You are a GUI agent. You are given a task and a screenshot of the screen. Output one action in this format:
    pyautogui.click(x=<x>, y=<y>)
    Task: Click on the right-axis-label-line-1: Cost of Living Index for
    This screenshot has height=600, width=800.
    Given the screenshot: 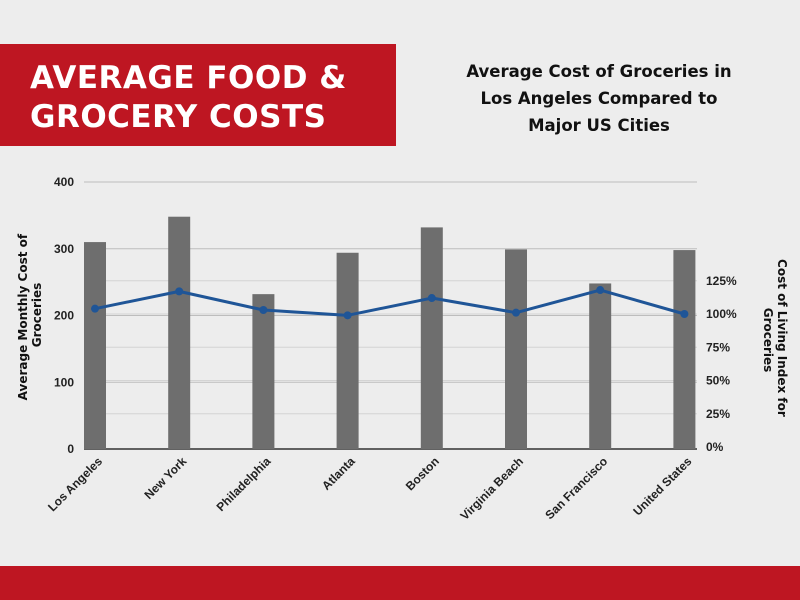 What is the action you would take?
    pyautogui.click(x=782, y=338)
    